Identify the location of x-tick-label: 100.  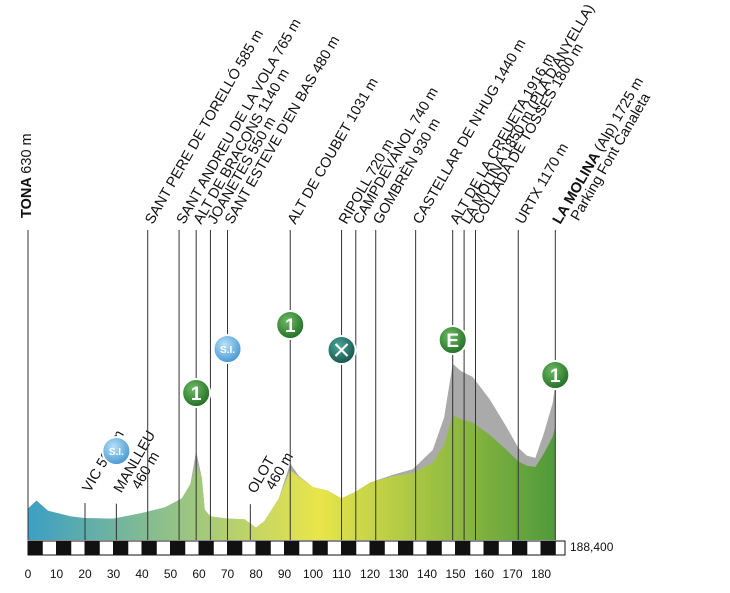
(313, 574).